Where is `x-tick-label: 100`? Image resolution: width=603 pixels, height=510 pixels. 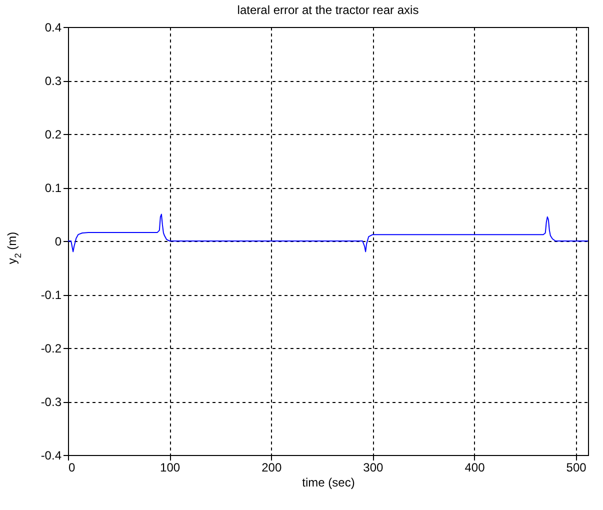 x-tick-label: 100 is located at coordinates (170, 467).